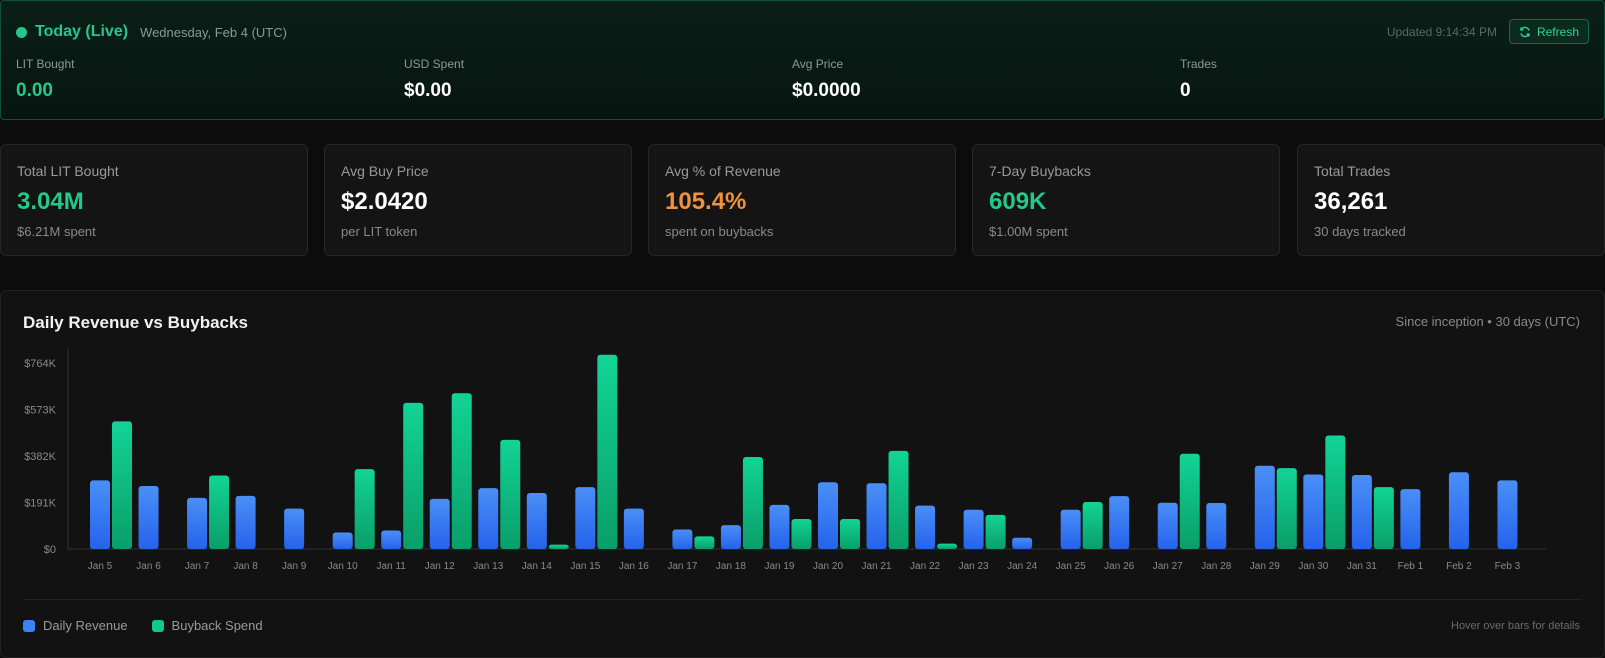  What do you see at coordinates (385, 171) in the screenshot?
I see `card-label: Avg Buy Price` at bounding box center [385, 171].